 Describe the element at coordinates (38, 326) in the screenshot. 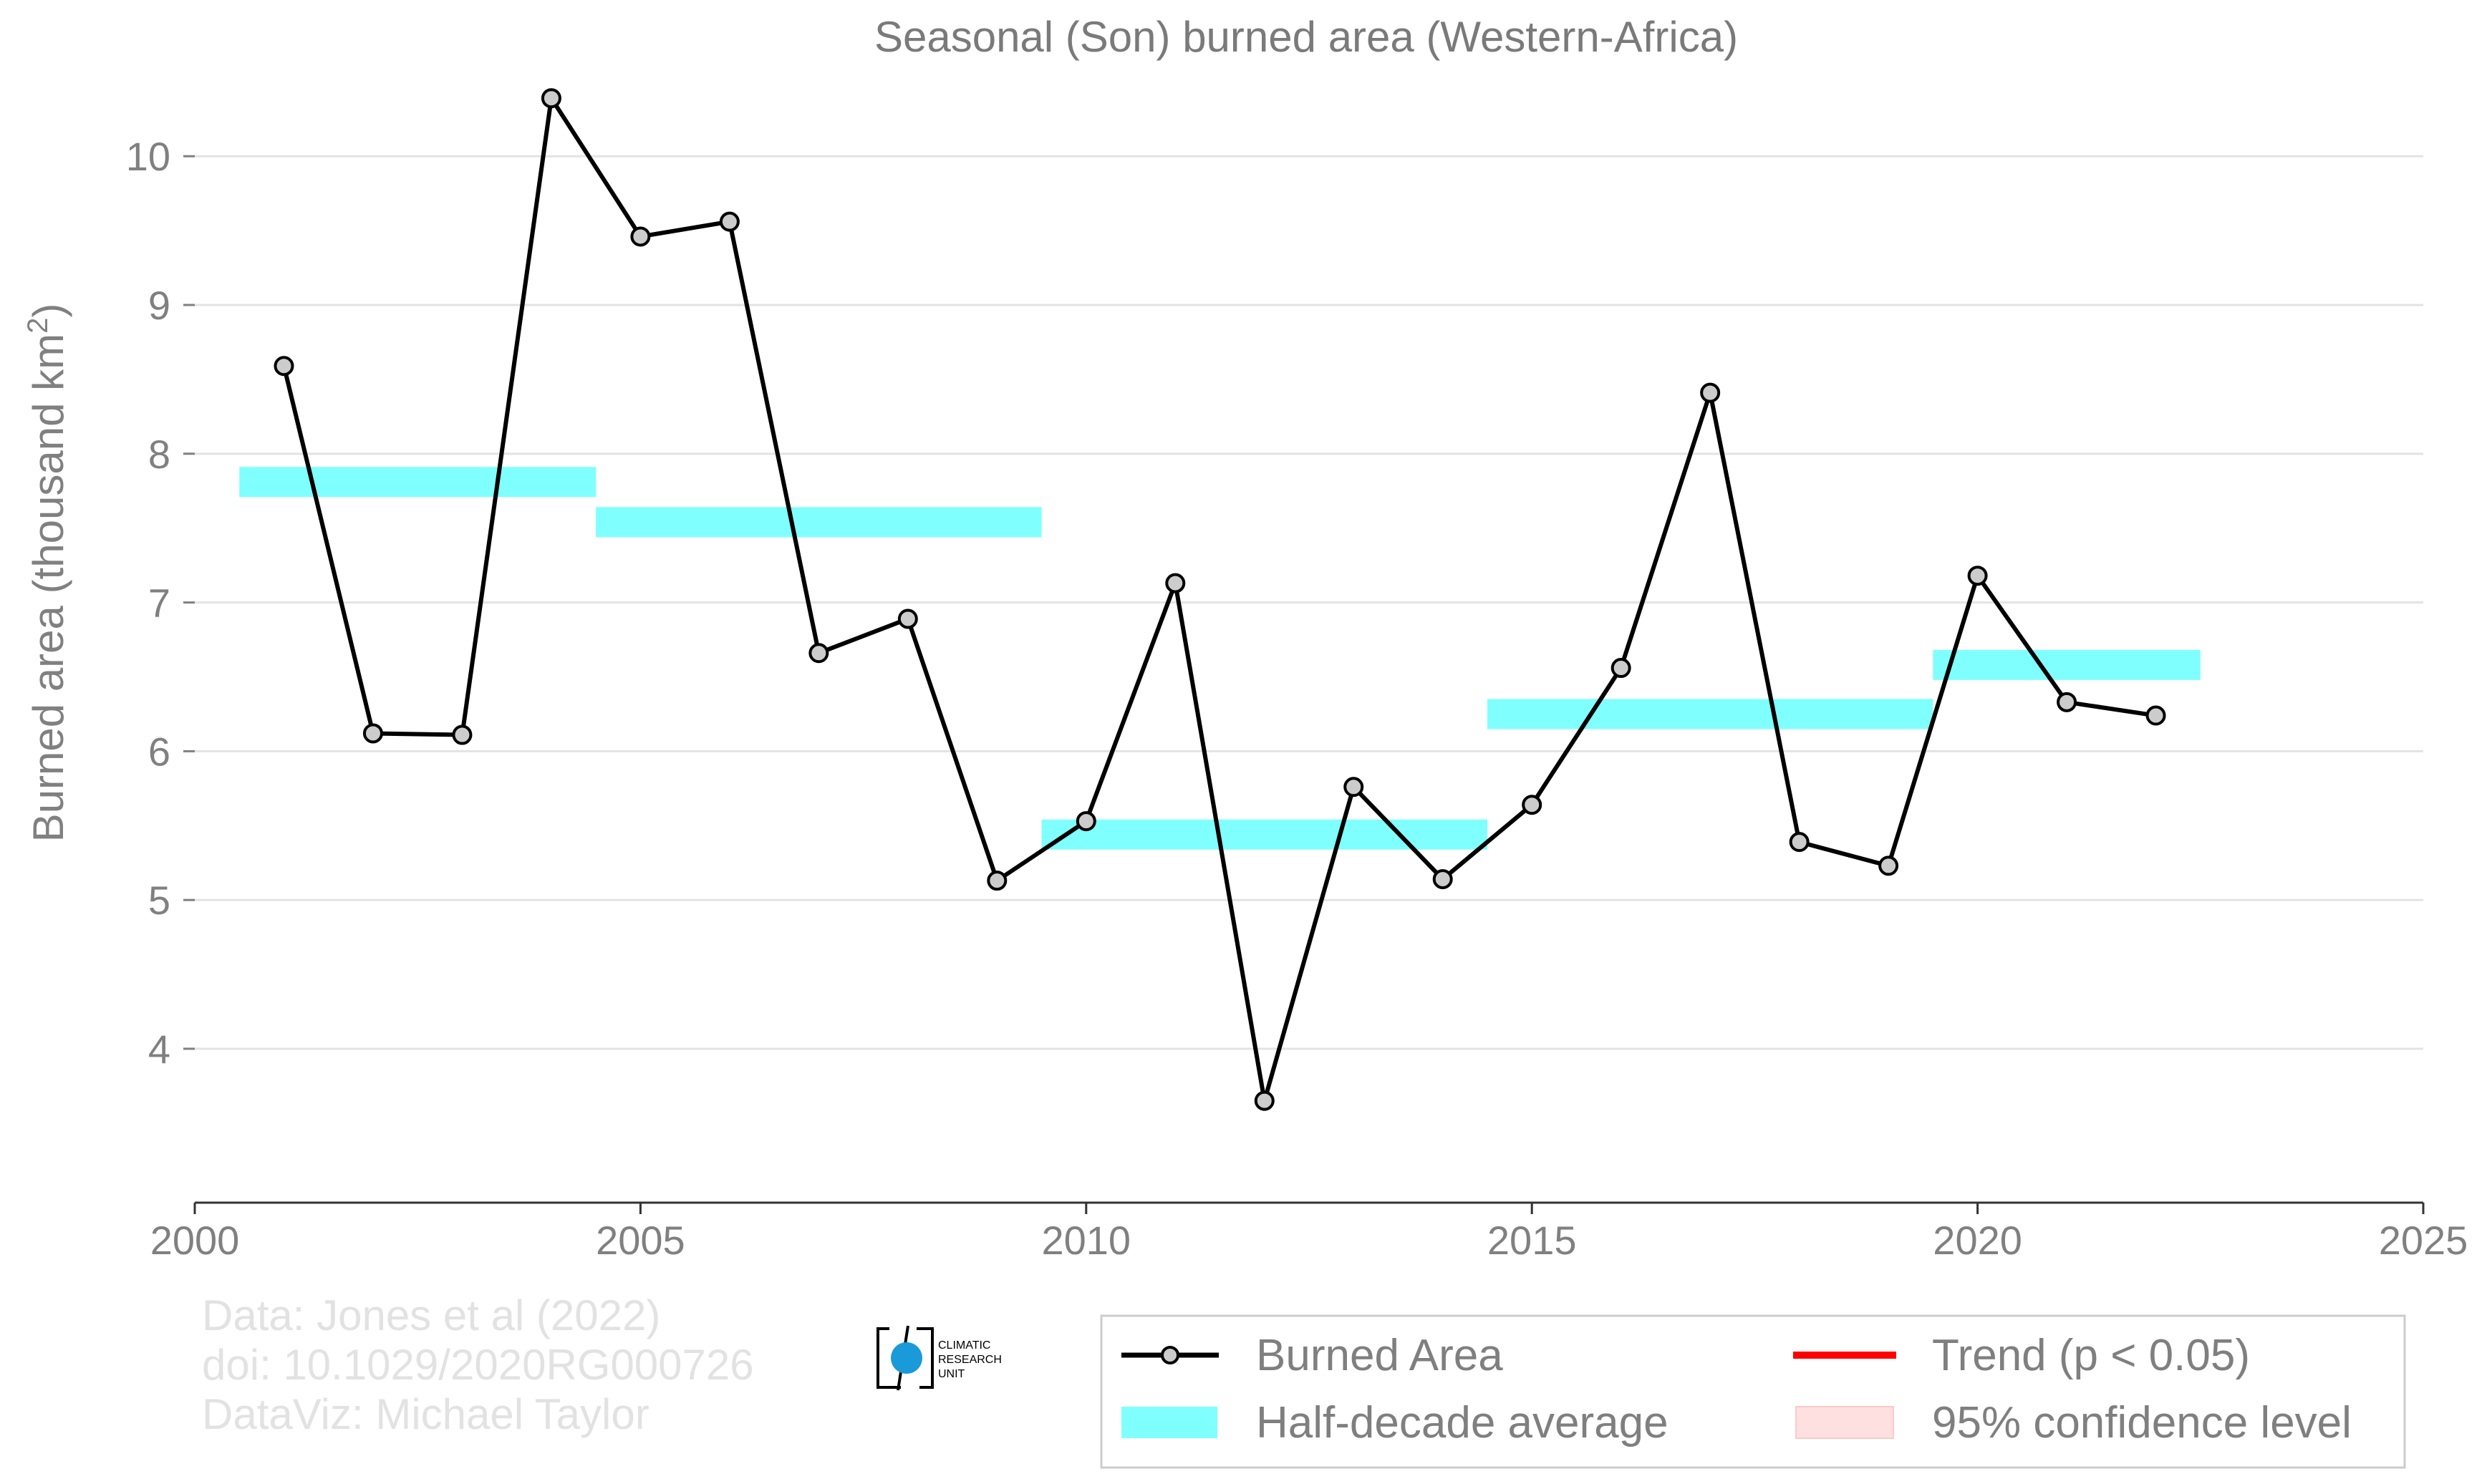

I see `y-axis-label-superscript: 2` at that location.